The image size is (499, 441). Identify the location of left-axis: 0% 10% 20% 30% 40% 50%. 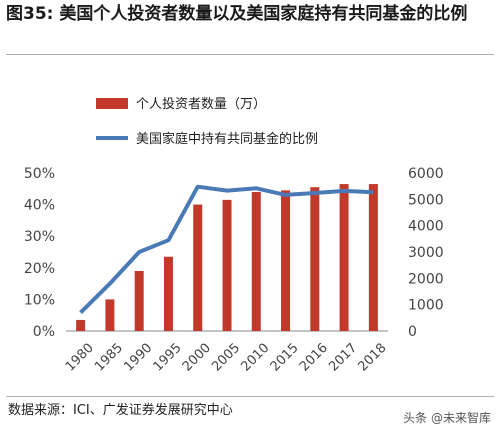
(39, 253).